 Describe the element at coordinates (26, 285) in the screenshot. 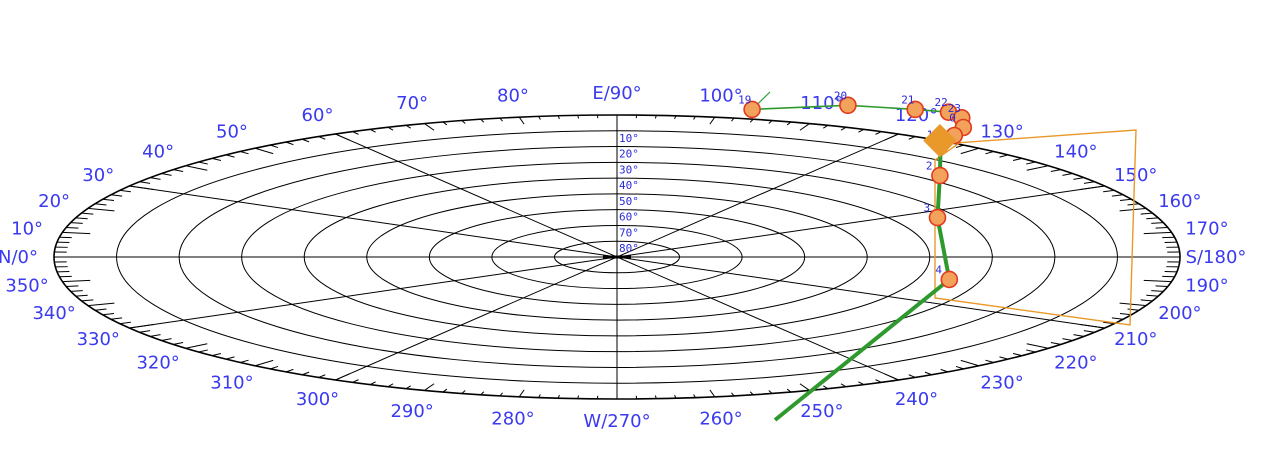

I see `azimuth-label: 350°` at that location.